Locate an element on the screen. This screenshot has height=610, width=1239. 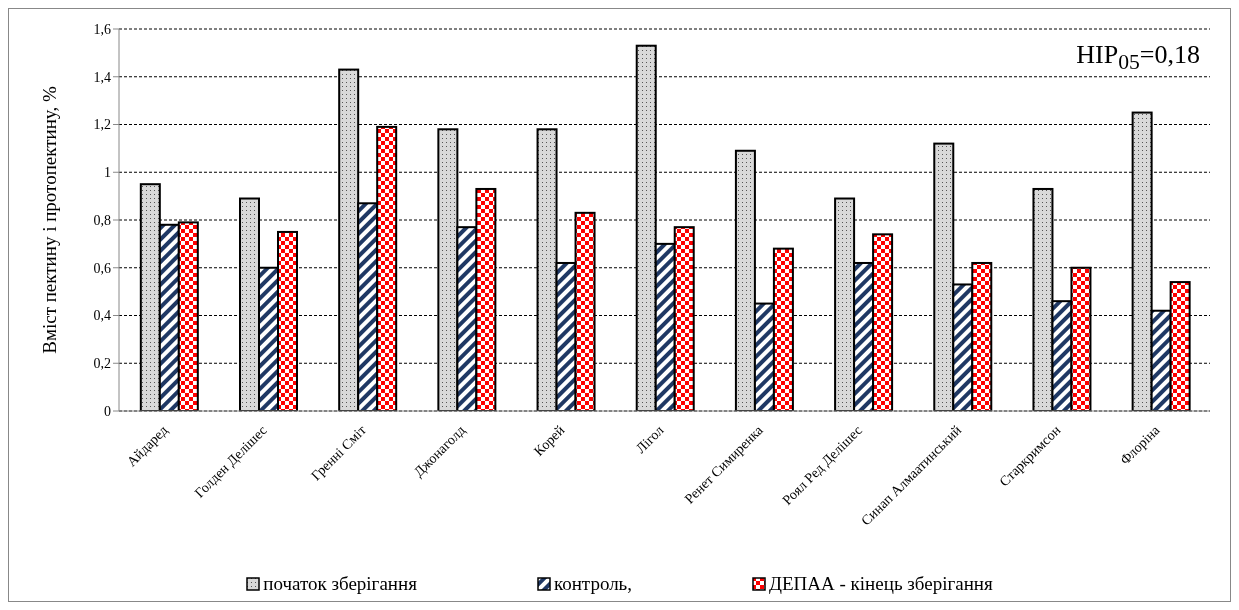
y-tick-label: 0,4 is located at coordinates (102, 316).